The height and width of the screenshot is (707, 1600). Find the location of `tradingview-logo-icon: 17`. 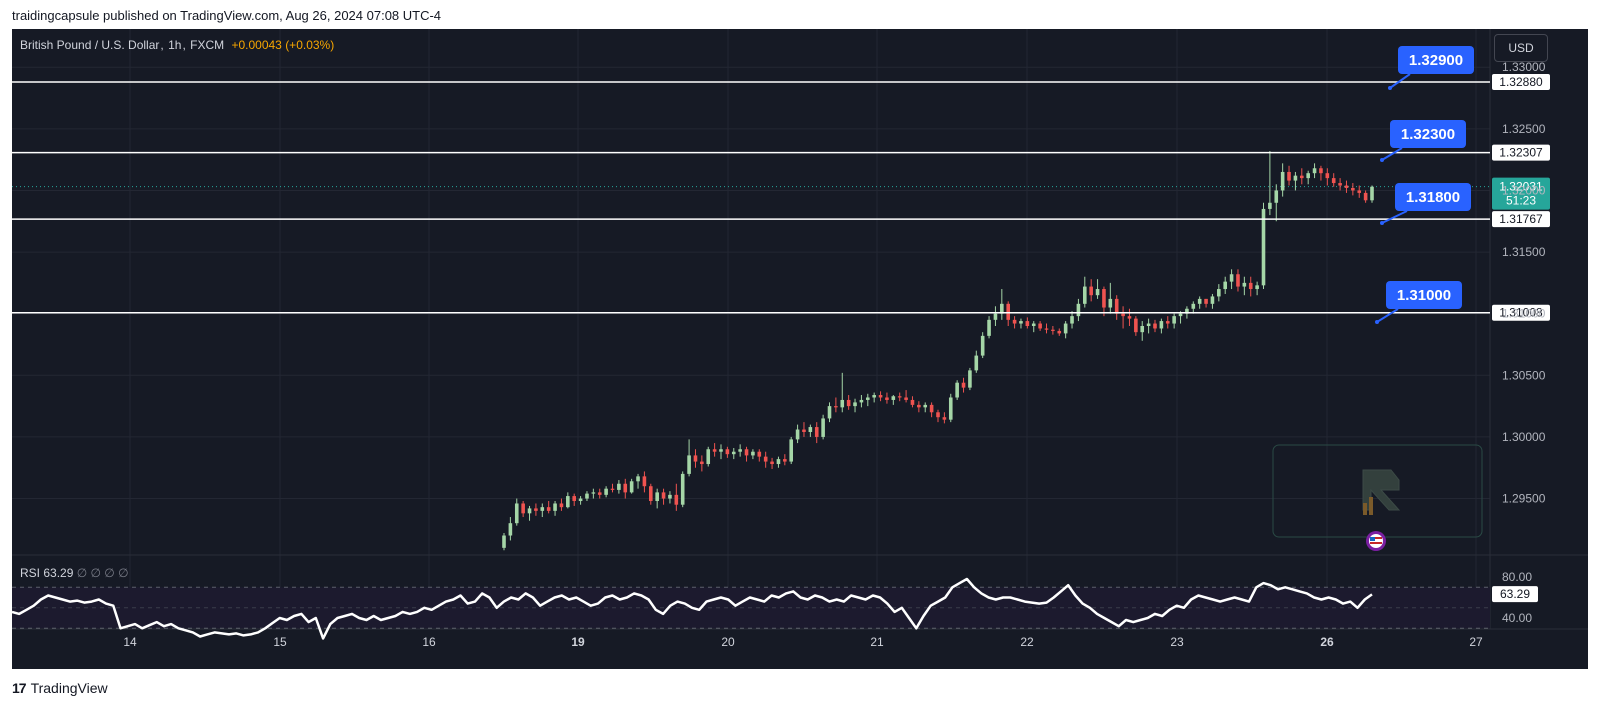

tradingview-logo-icon: 17 is located at coordinates (19, 688).